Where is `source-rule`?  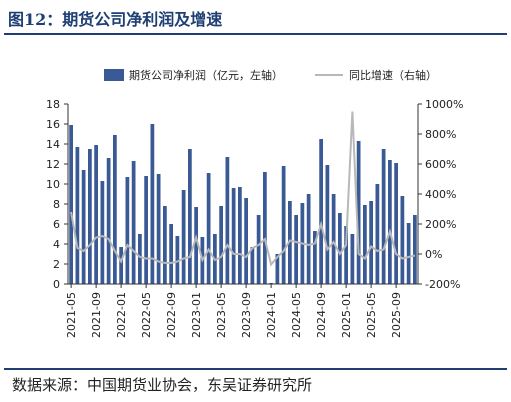
source-rule is located at coordinates (255, 369).